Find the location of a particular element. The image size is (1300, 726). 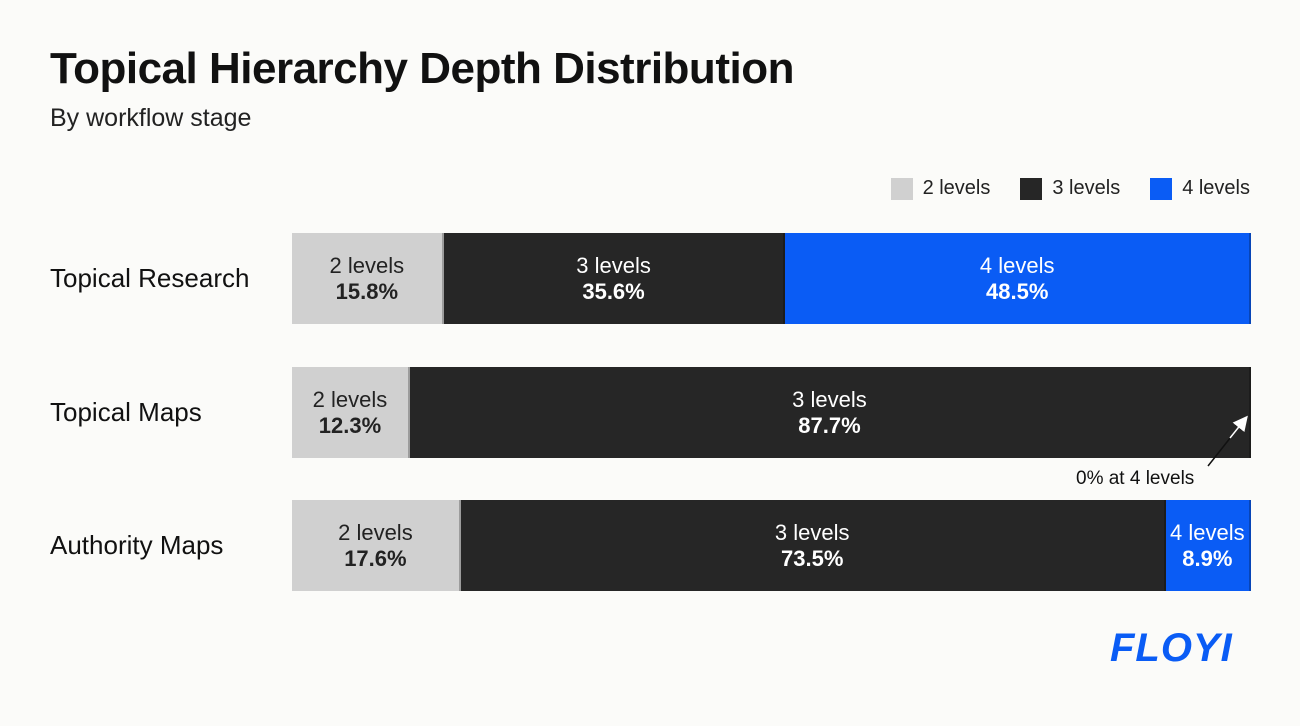

legend-label: 4 levels is located at coordinates (1216, 188).